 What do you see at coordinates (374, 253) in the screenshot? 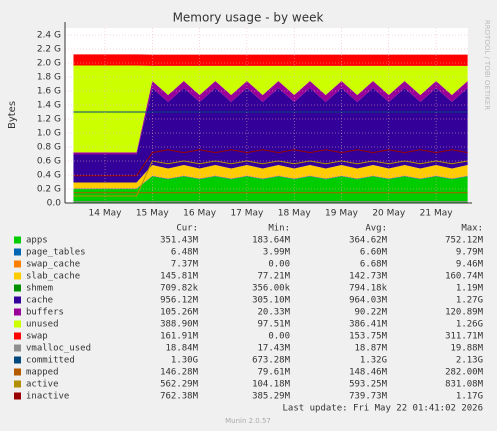
I see `summary-value: 6.60M` at bounding box center [374, 253].